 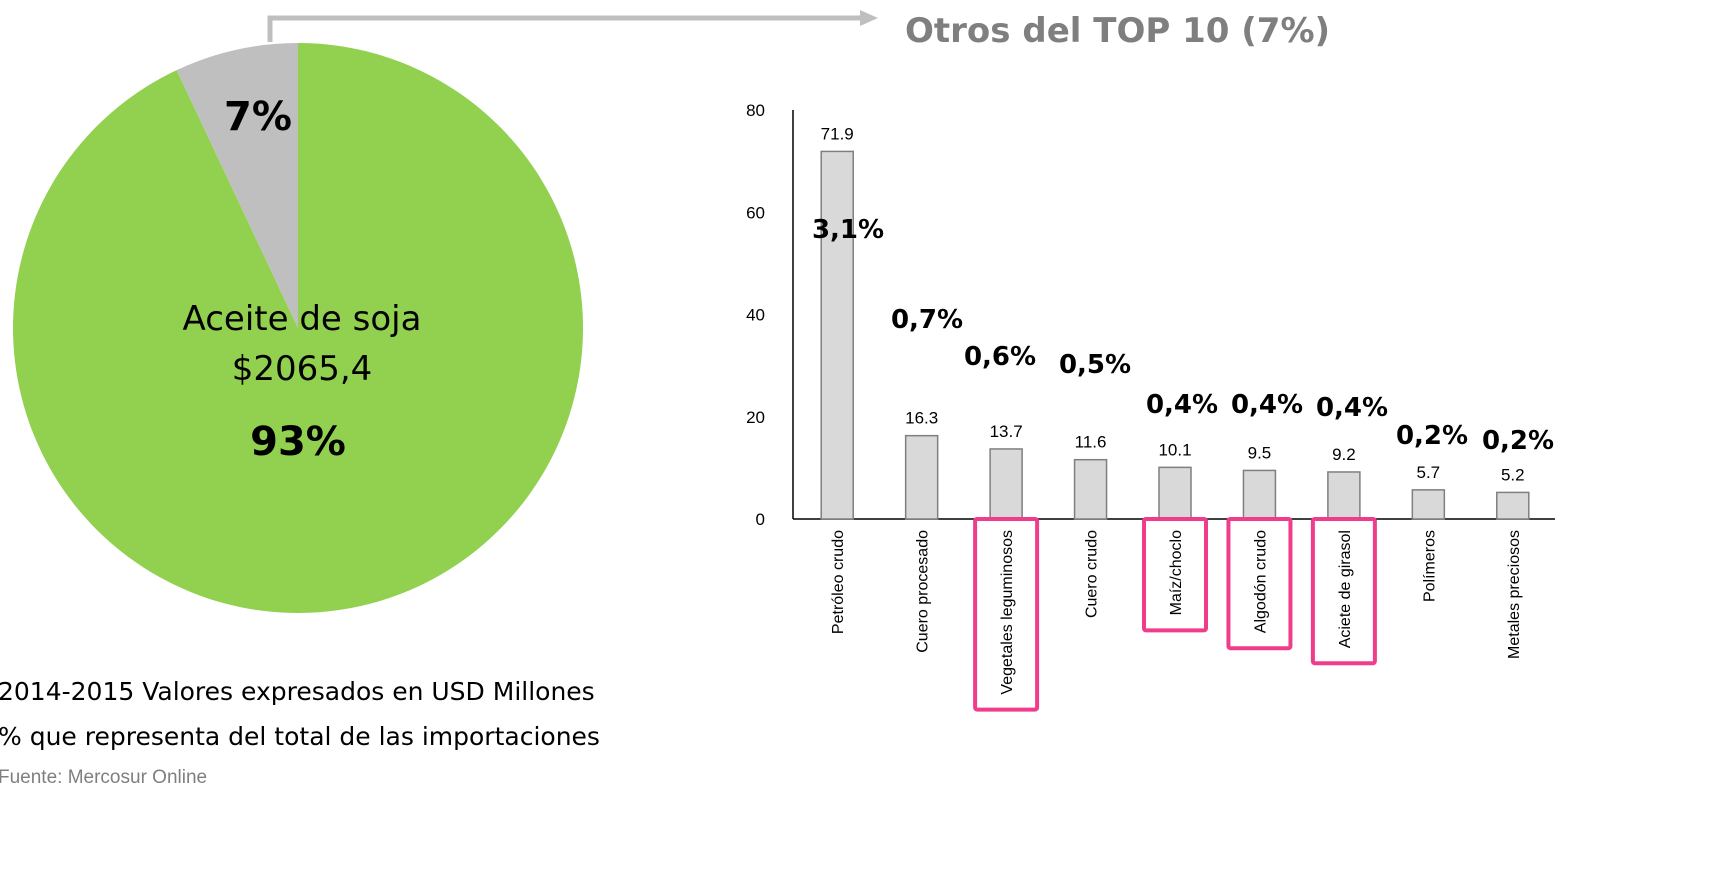 What do you see at coordinates (1429, 472) in the screenshot?
I see `value-label: 5.7` at bounding box center [1429, 472].